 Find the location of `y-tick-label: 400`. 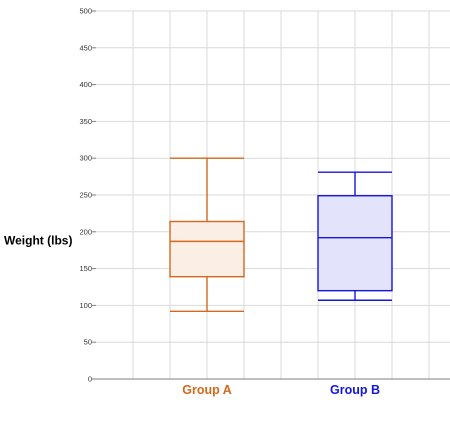

y-tick-label: 400 is located at coordinates (85, 84).